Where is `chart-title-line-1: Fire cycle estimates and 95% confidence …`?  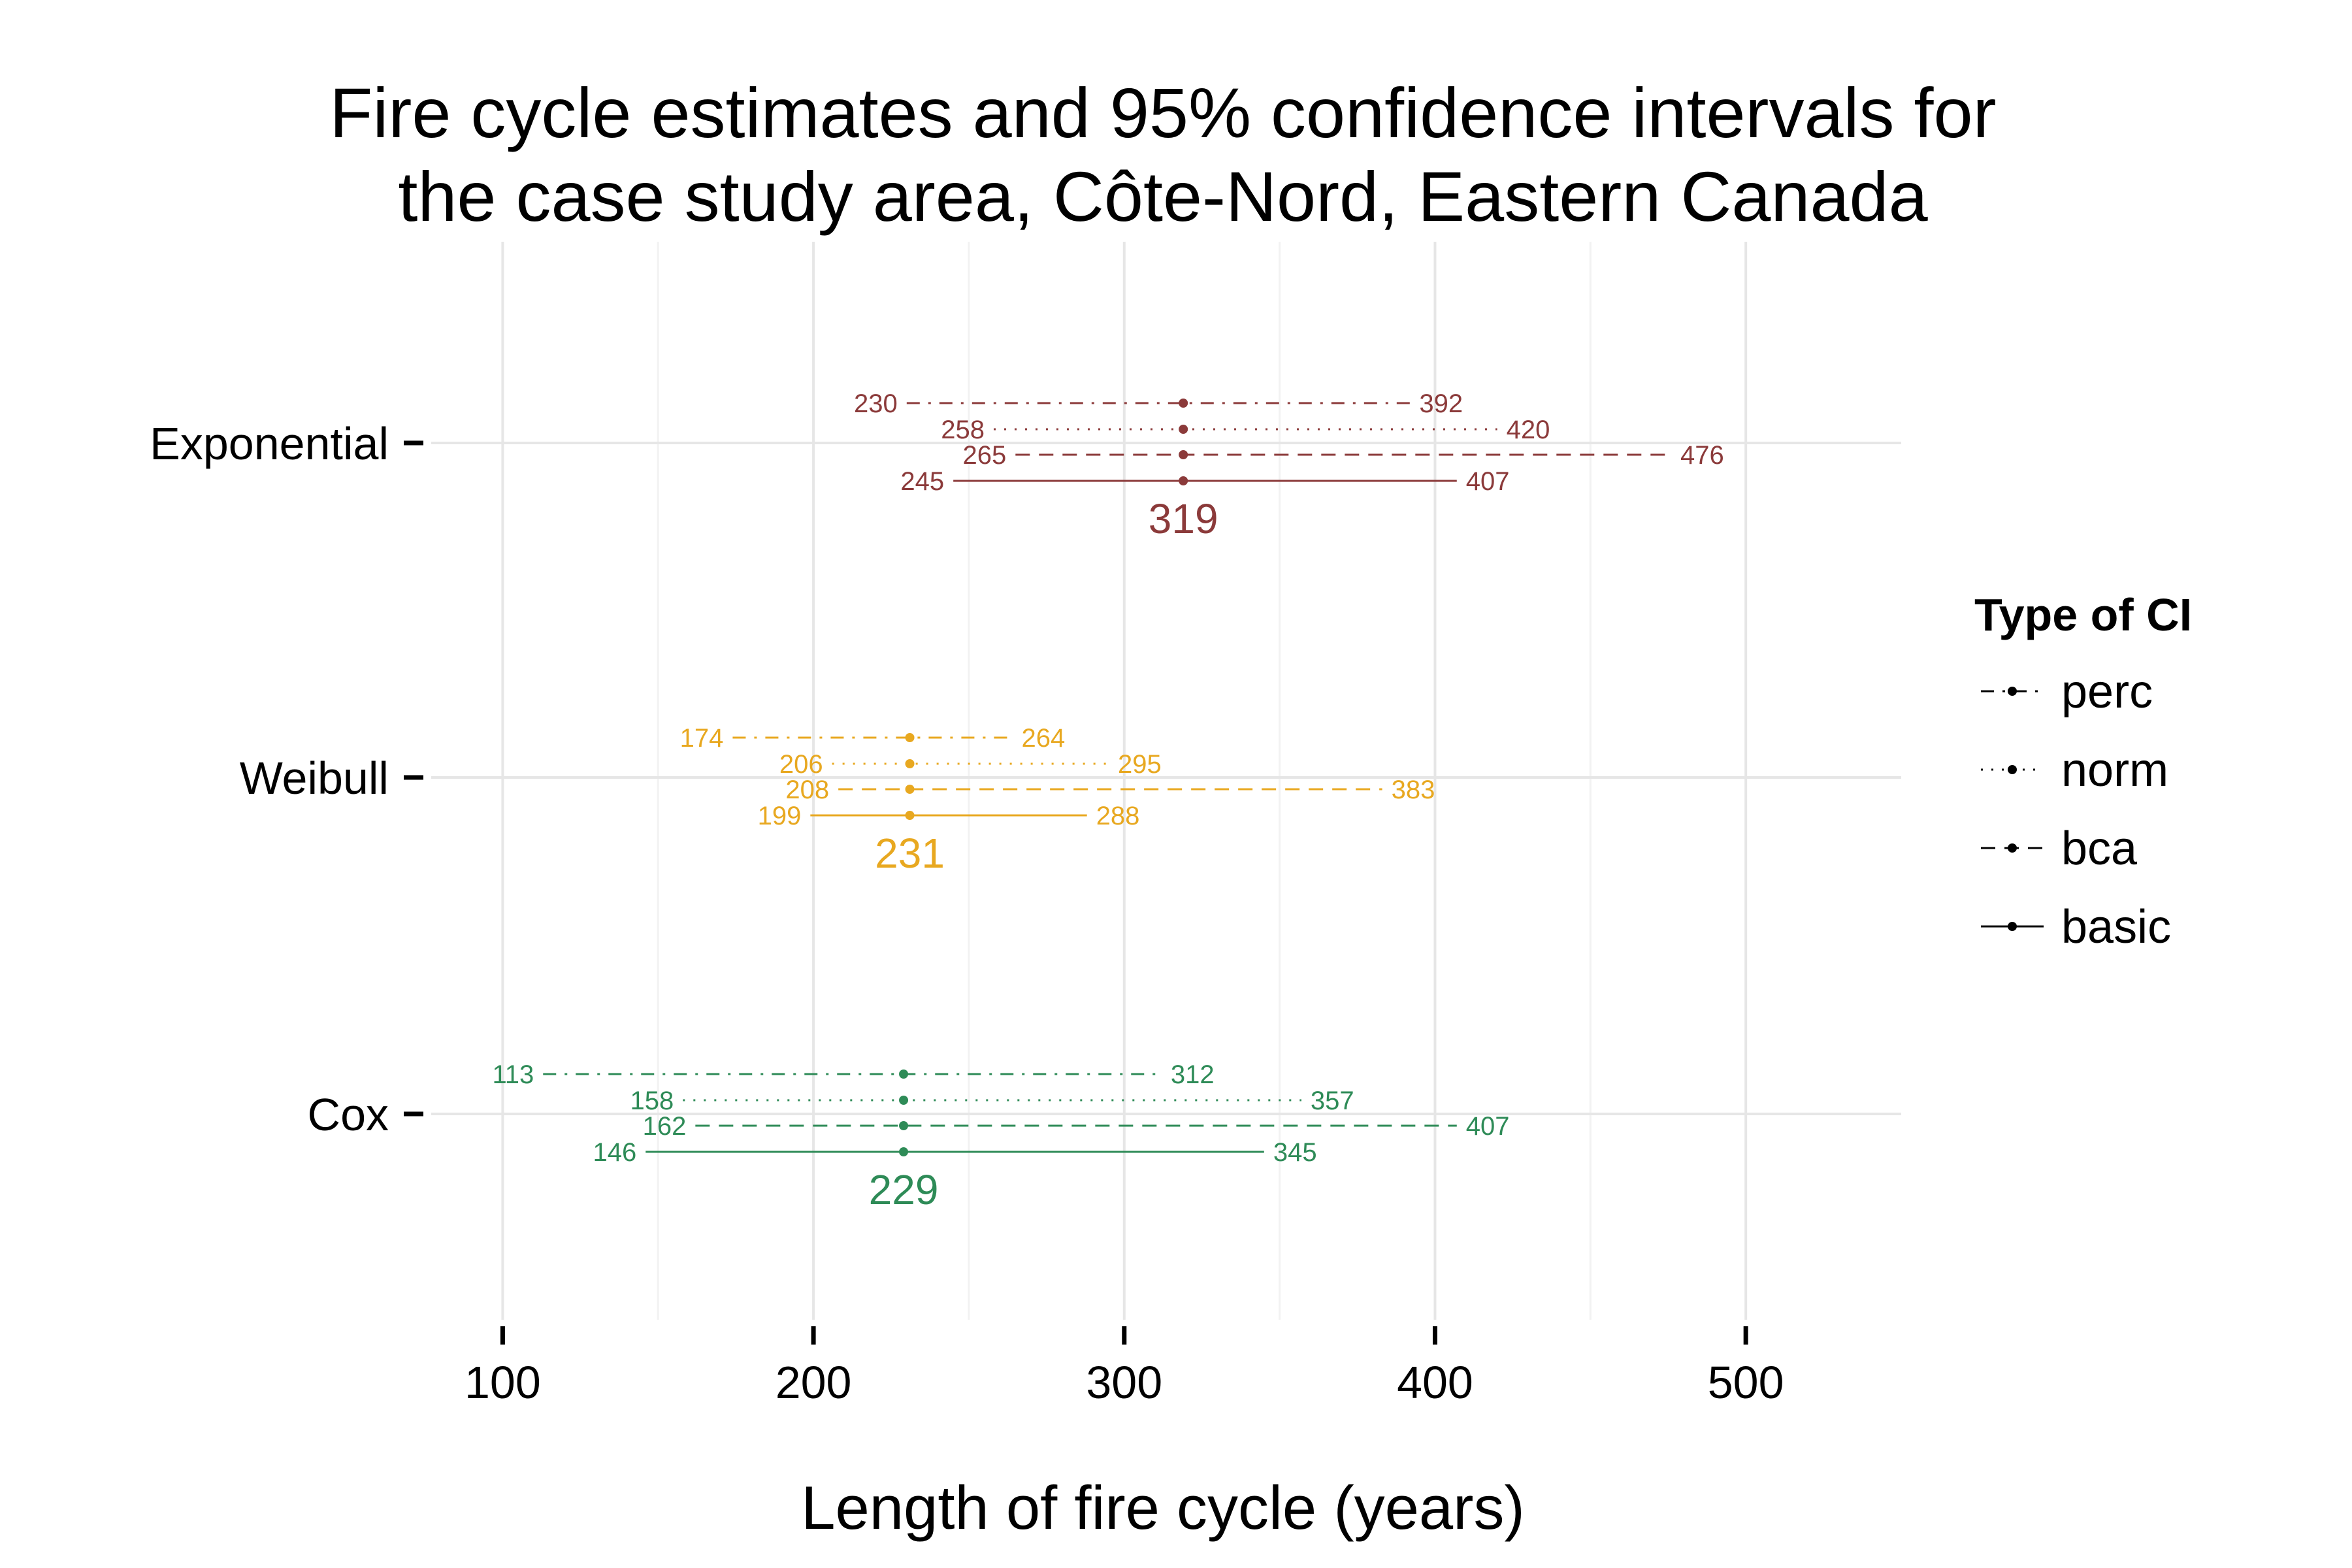 chart-title-line-1: Fire cycle estimates and 95% confidence … is located at coordinates (1162, 112).